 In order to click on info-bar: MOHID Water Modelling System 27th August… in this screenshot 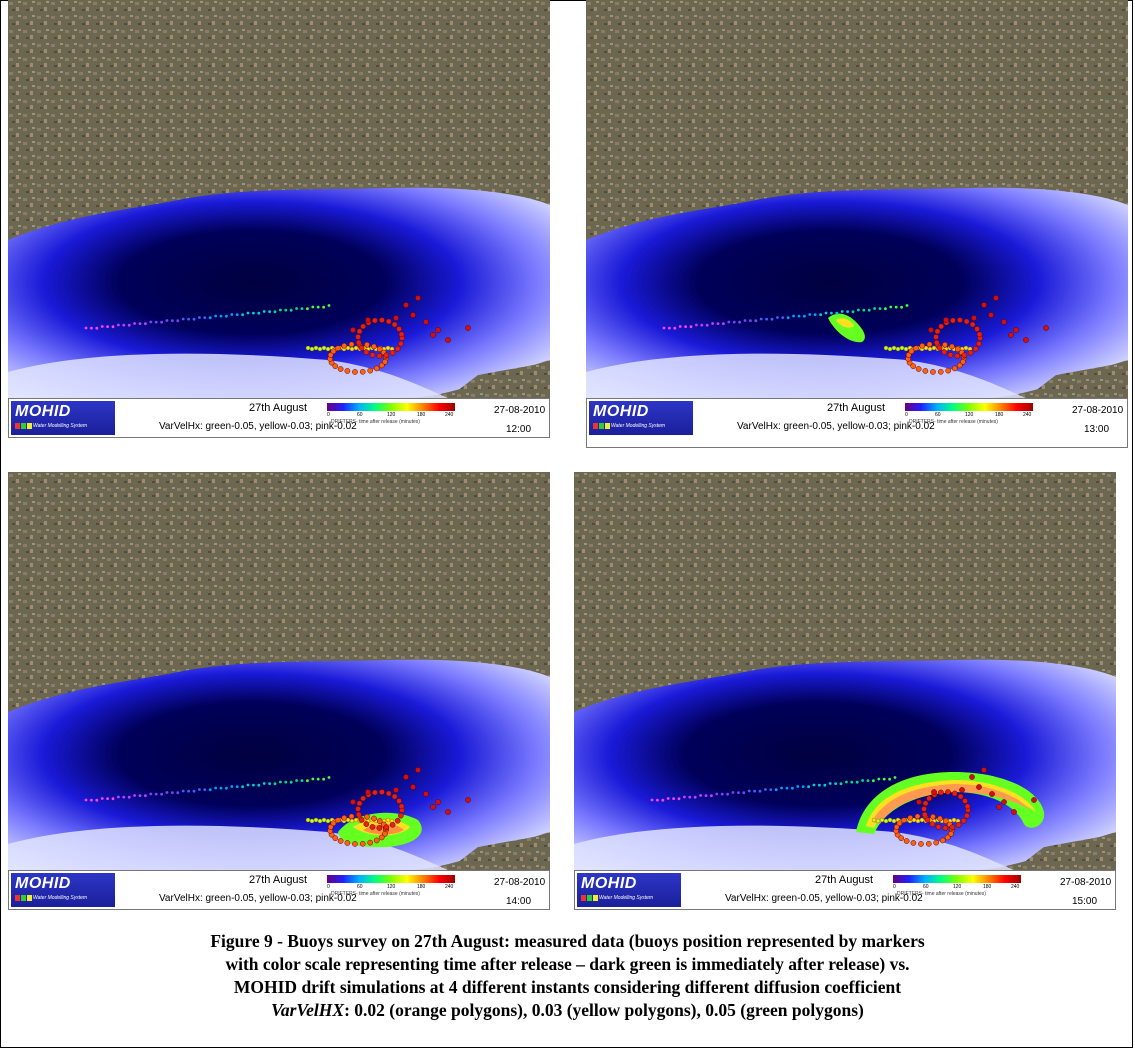, I will do `click(845, 890)`.